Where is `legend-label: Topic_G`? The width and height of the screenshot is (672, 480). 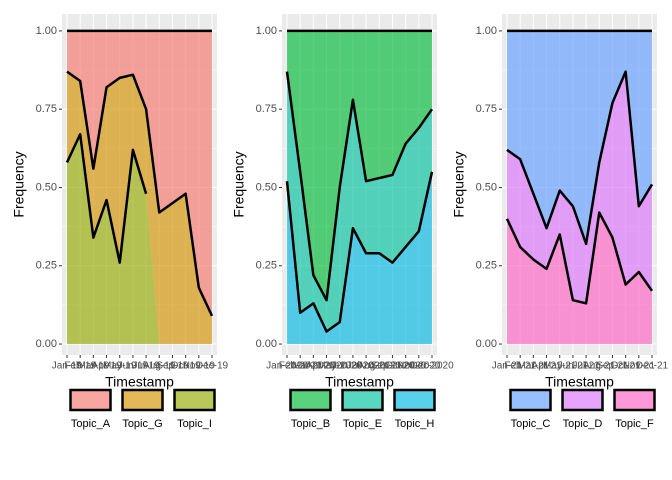
legend-label: Topic_G is located at coordinates (142, 424).